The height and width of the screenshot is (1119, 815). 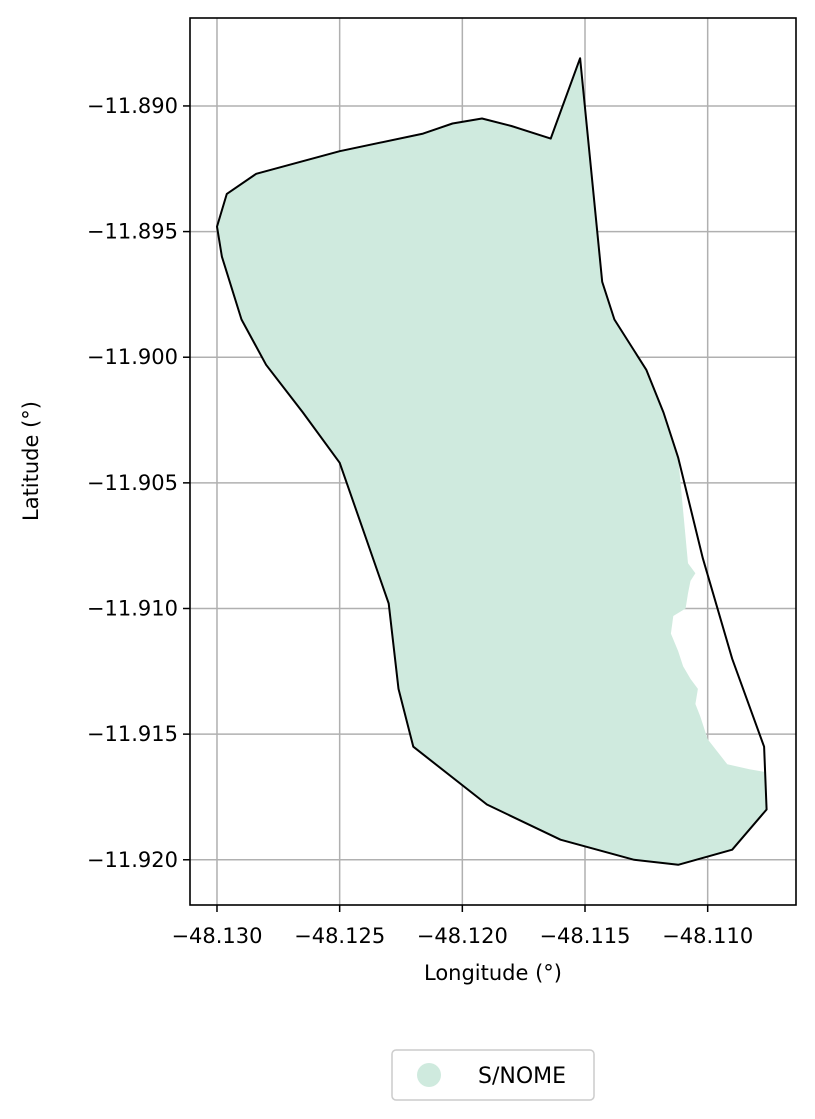 I want to click on legend: S/NOME, so click(x=493, y=1075).